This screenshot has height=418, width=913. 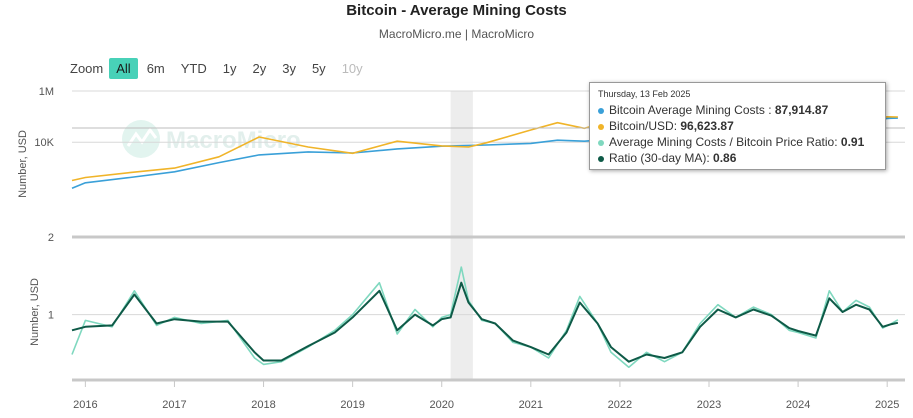 What do you see at coordinates (193, 68) in the screenshot?
I see `zoom-button-ytd: YTD` at bounding box center [193, 68].